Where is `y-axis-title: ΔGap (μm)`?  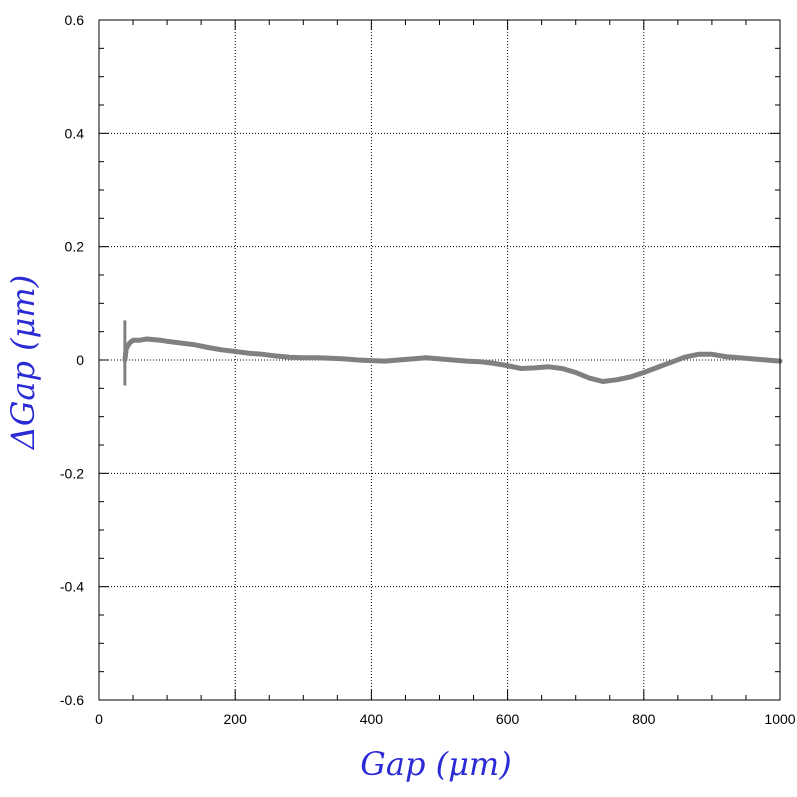 y-axis-title: ΔGap (μm) is located at coordinates (23, 363).